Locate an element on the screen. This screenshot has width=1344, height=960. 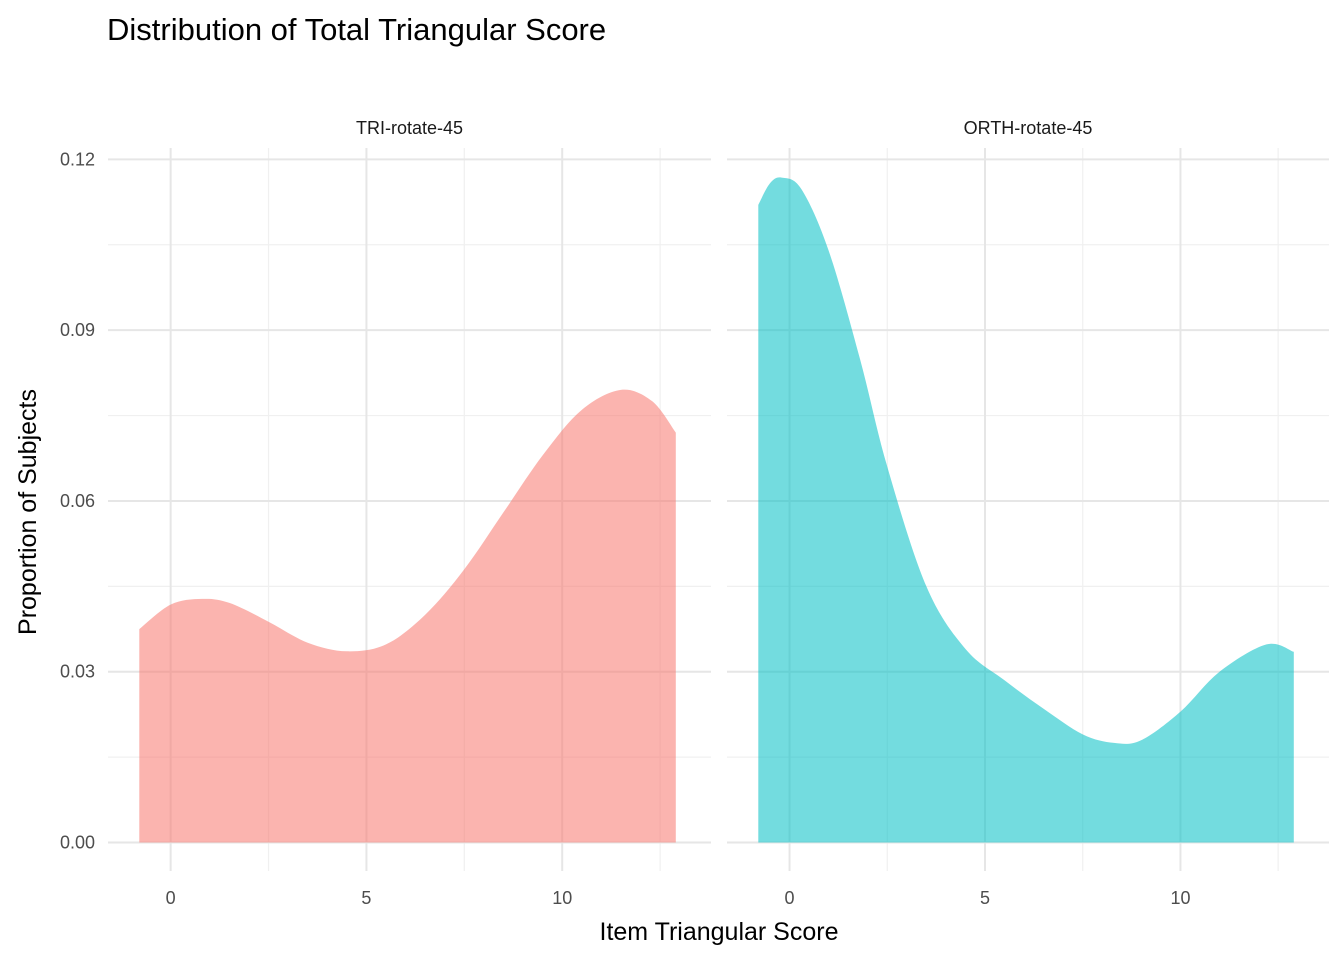
y-tick-label: 0.06 is located at coordinates (77, 501).